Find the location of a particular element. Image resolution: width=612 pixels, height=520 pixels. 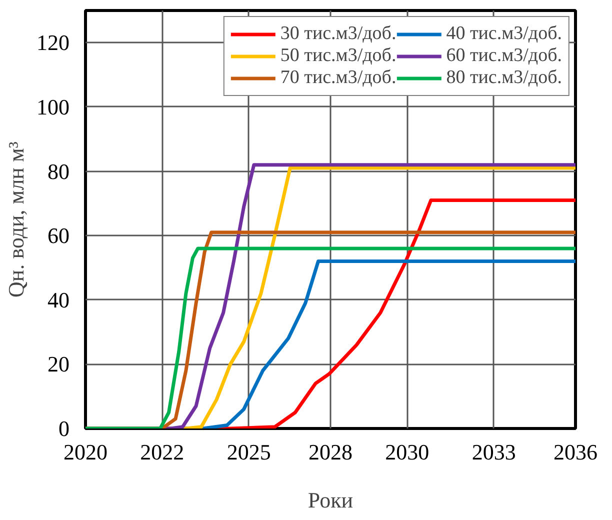

legend-label: 40 тис.м3/доб. is located at coordinates (504, 34).